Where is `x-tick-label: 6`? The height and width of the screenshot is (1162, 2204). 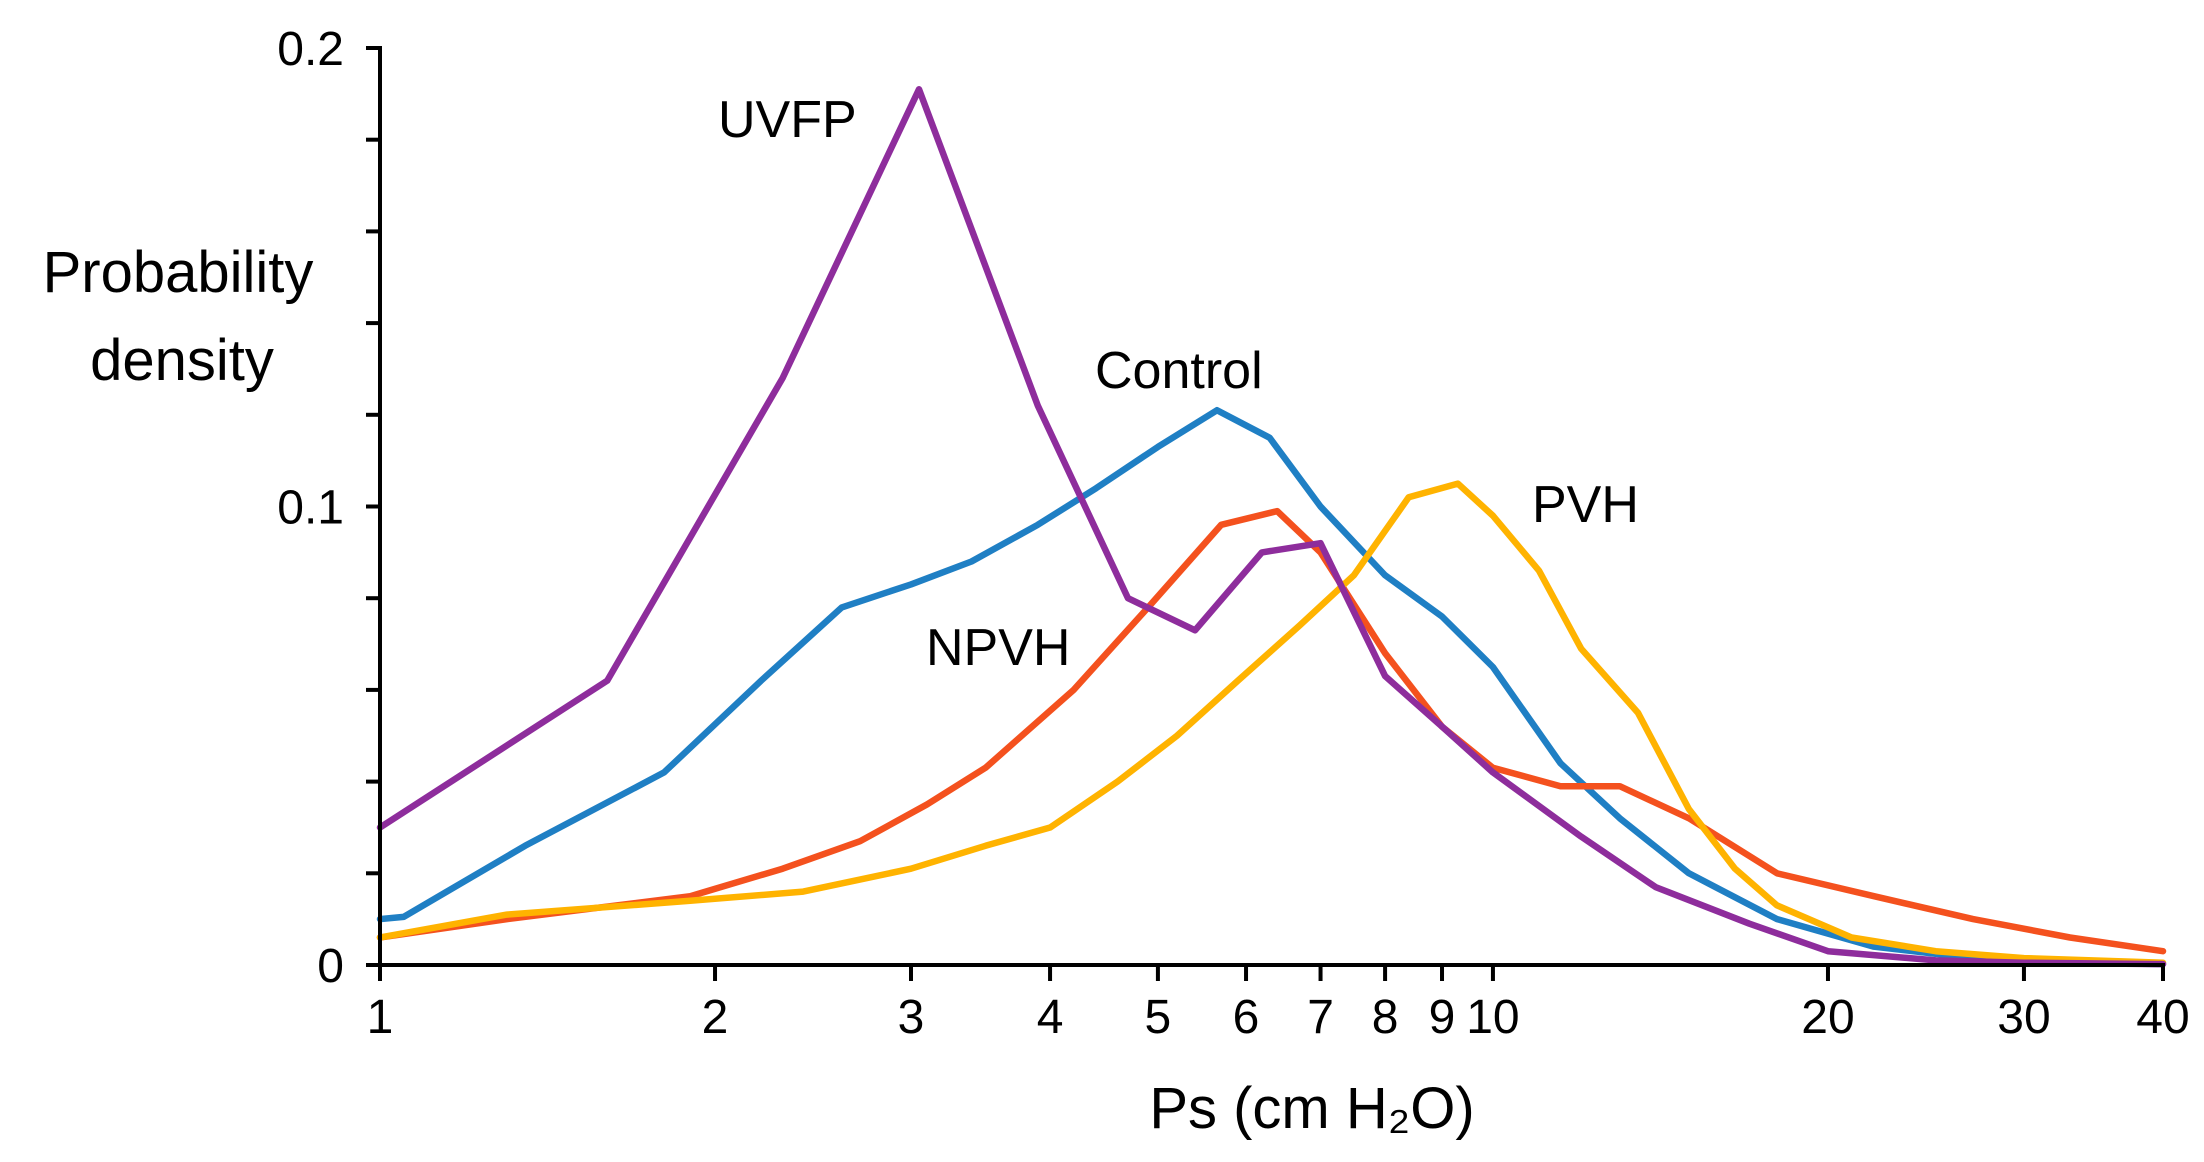
x-tick-label: 6 is located at coordinates (1246, 1017).